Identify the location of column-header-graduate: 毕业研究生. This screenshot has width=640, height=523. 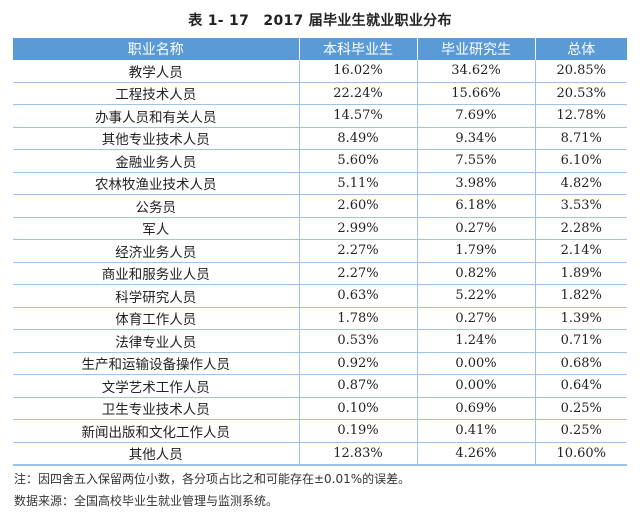
(476, 49).